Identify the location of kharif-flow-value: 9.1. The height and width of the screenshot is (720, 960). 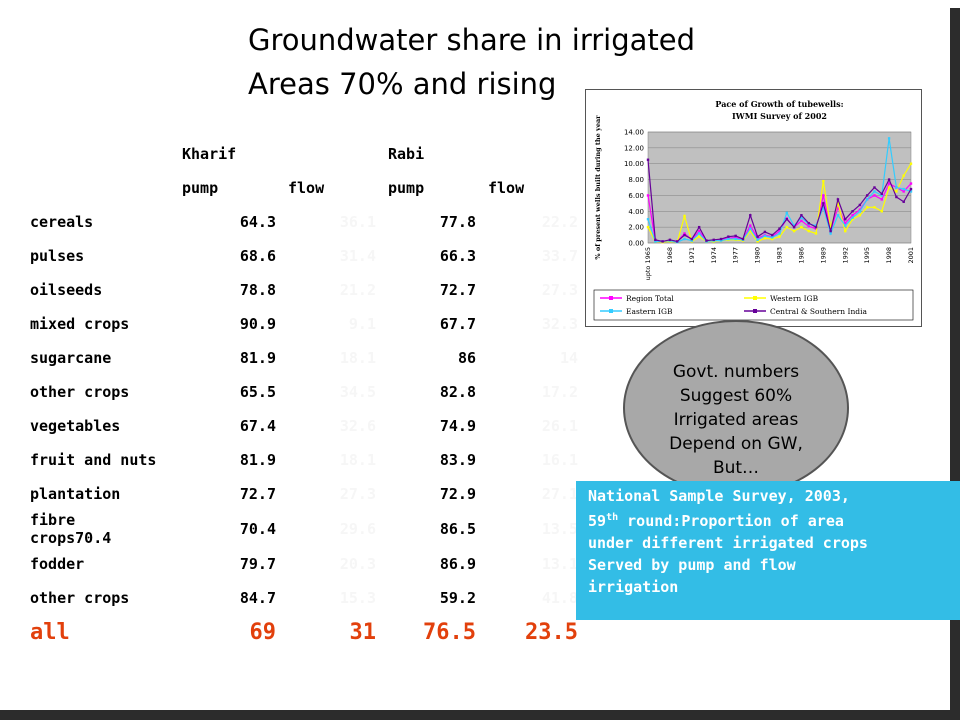
(362, 324).